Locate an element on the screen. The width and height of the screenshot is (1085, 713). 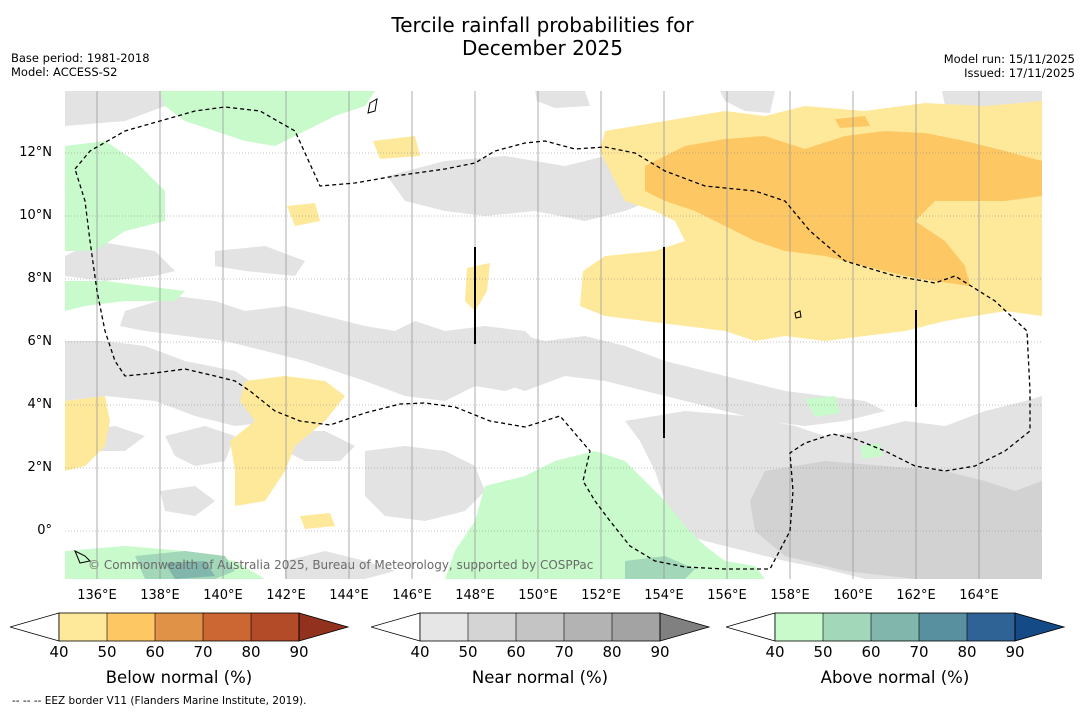
meta-right: Model run: 15/11/2025 Issued: 17/11/2025 is located at coordinates (1009, 66).